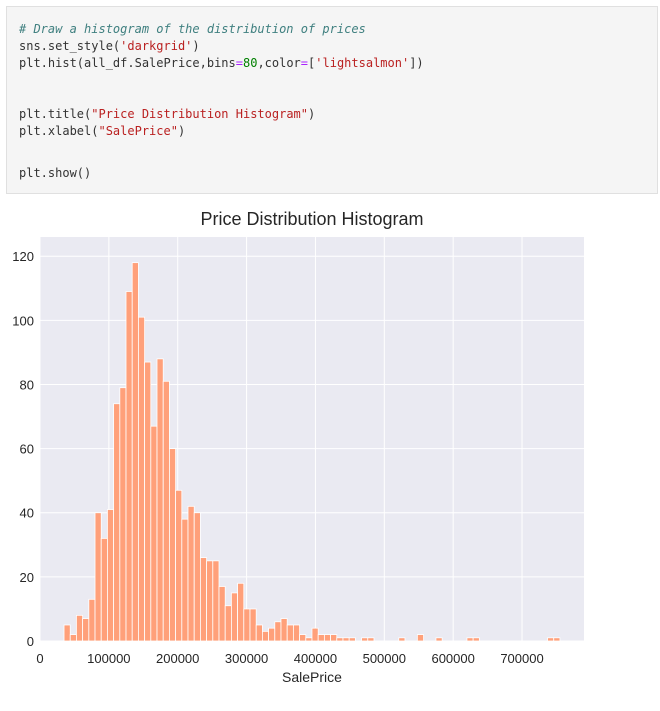  I want to click on chart-title: Price Distribution Histogram, so click(311, 219).